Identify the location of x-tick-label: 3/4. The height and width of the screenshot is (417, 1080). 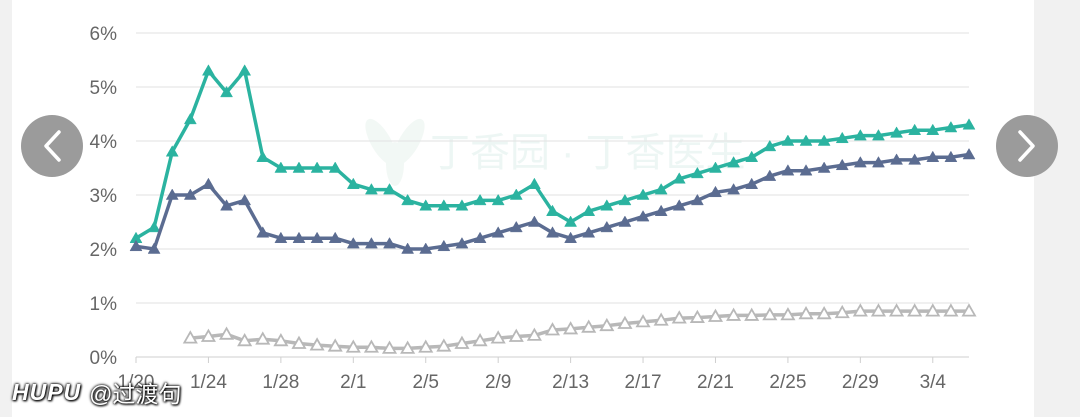
(933, 382).